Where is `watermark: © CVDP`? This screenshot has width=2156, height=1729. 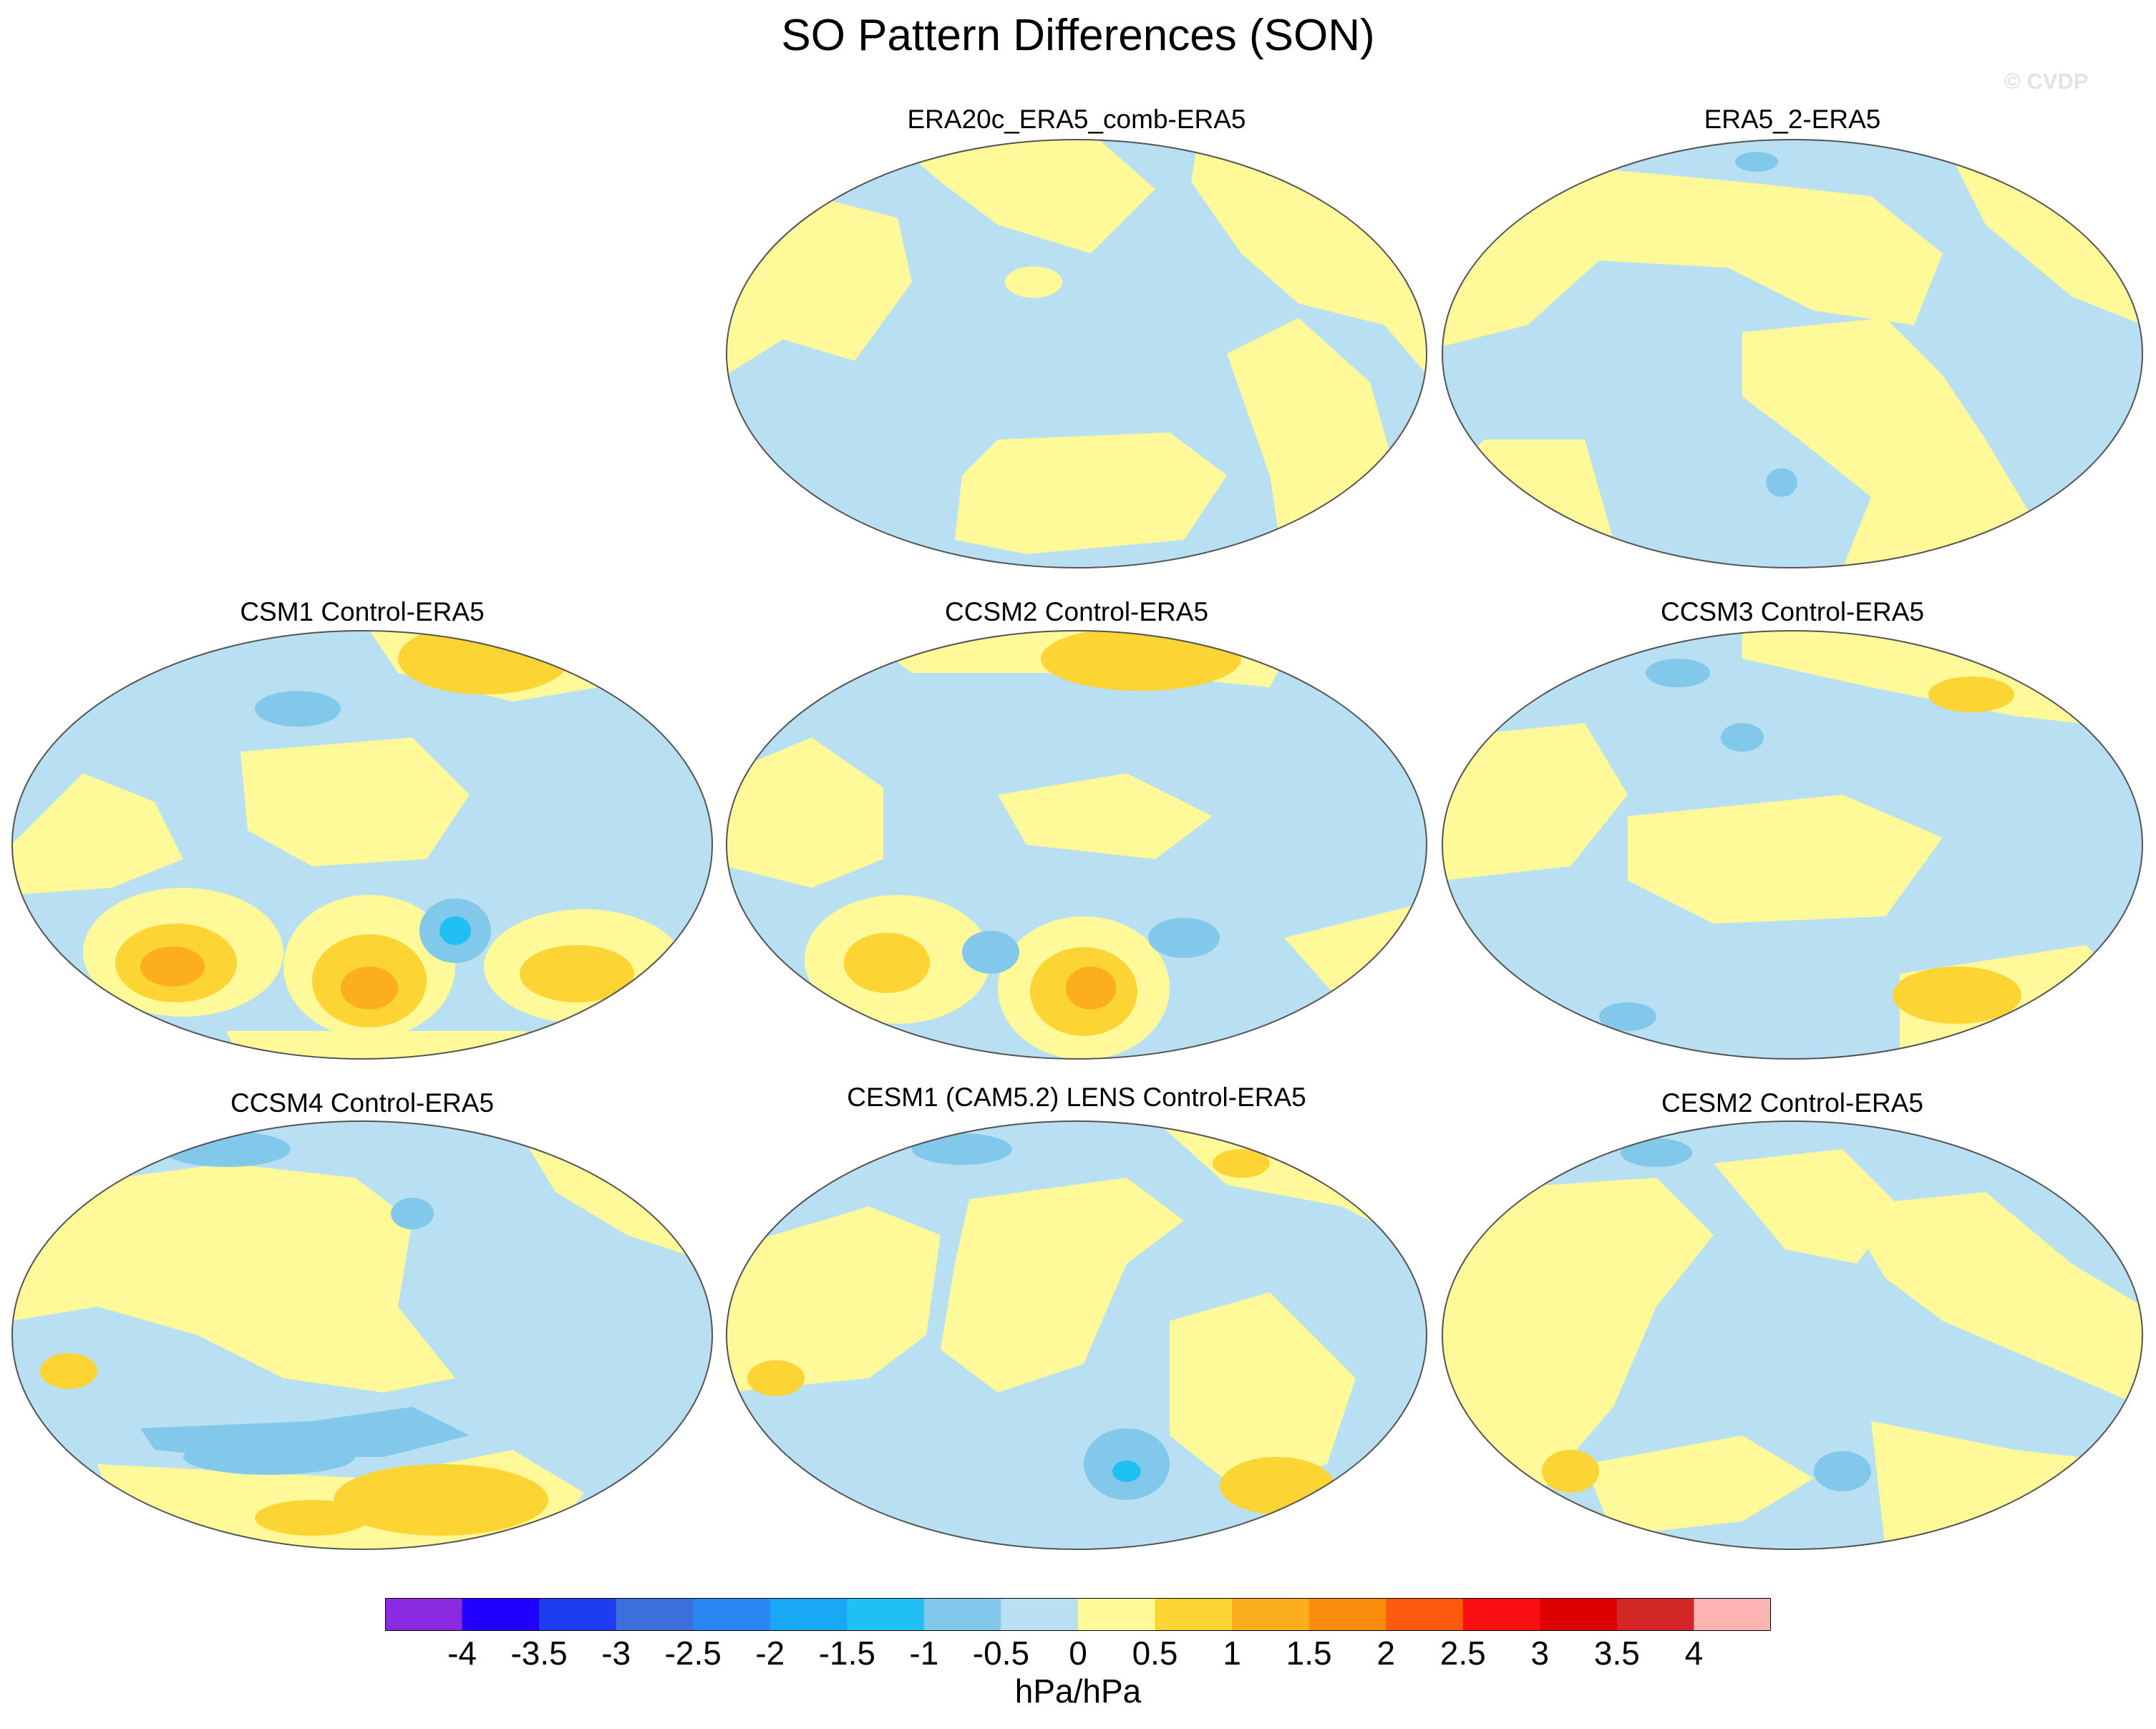
watermark: © CVDP is located at coordinates (2047, 81).